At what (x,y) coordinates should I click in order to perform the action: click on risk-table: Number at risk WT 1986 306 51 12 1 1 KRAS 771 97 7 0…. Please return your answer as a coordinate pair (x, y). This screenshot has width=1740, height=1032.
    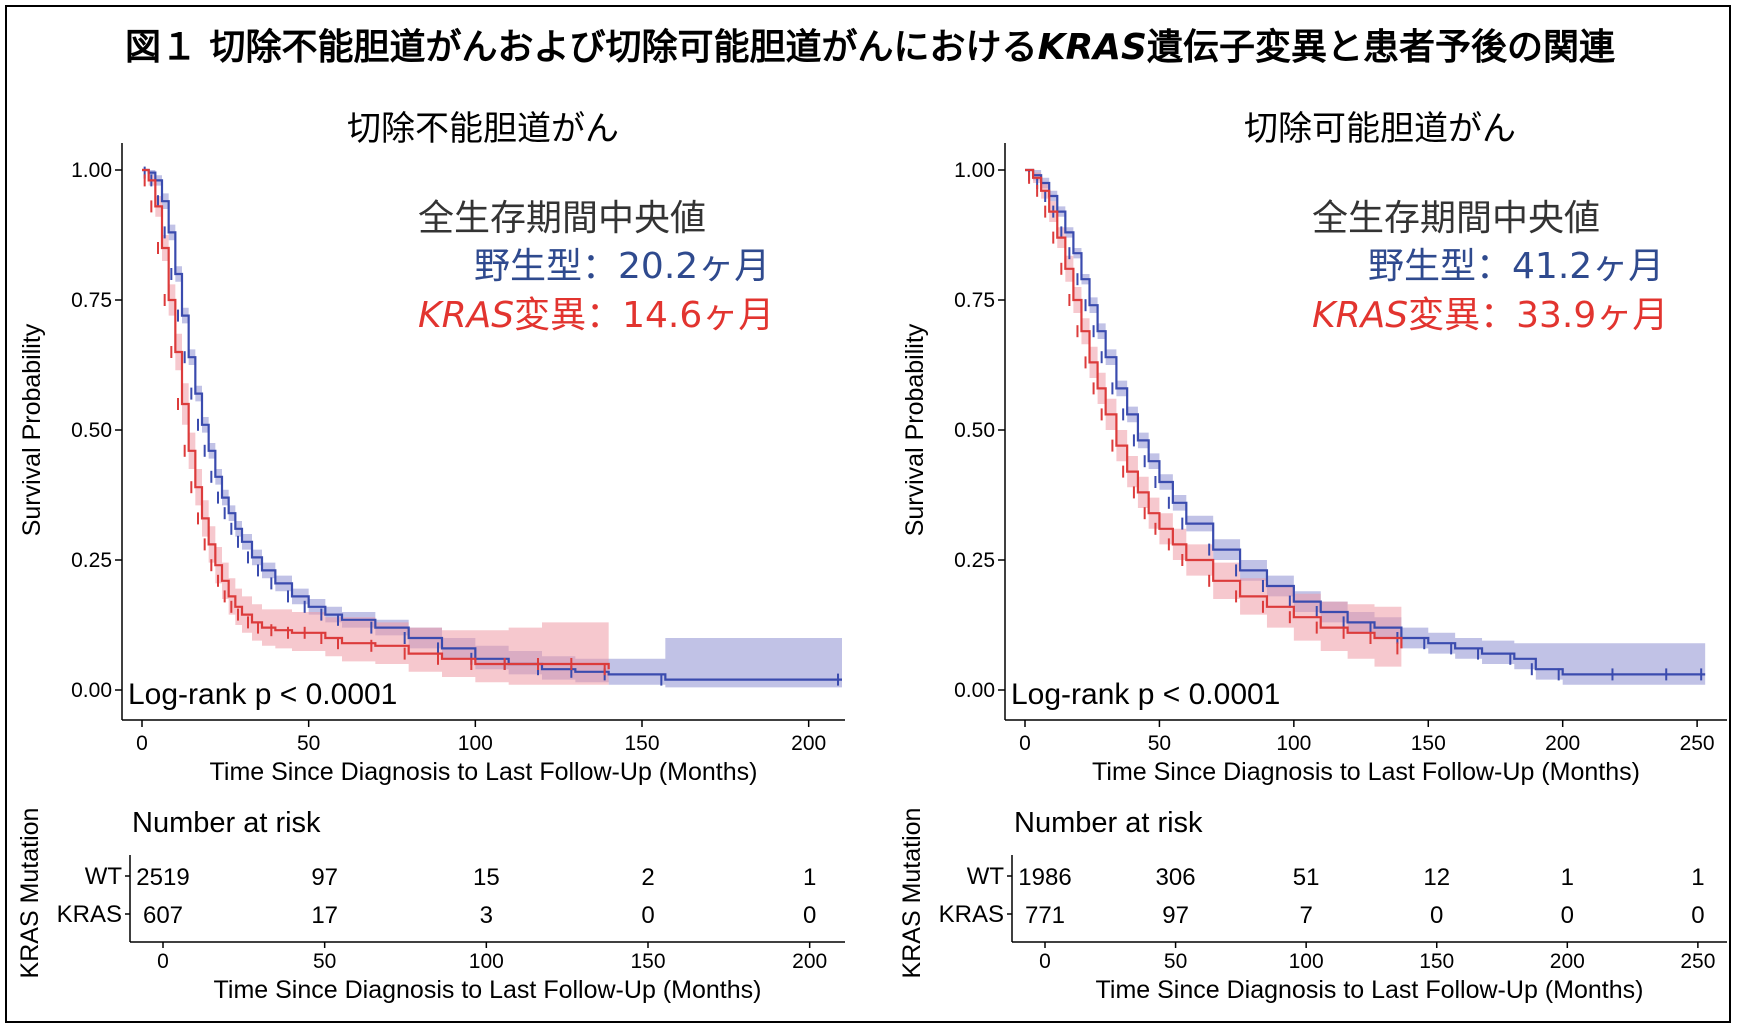
    Looking at the image, I should click on (1312, 905).